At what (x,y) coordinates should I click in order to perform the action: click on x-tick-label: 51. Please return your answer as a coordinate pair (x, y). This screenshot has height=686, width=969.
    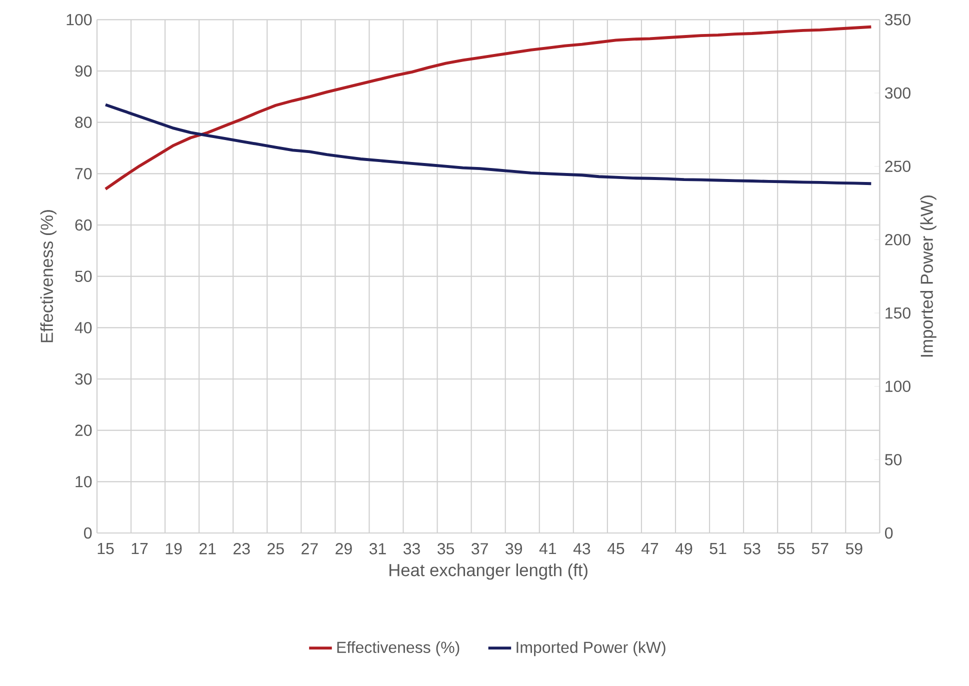
    Looking at the image, I should click on (718, 548).